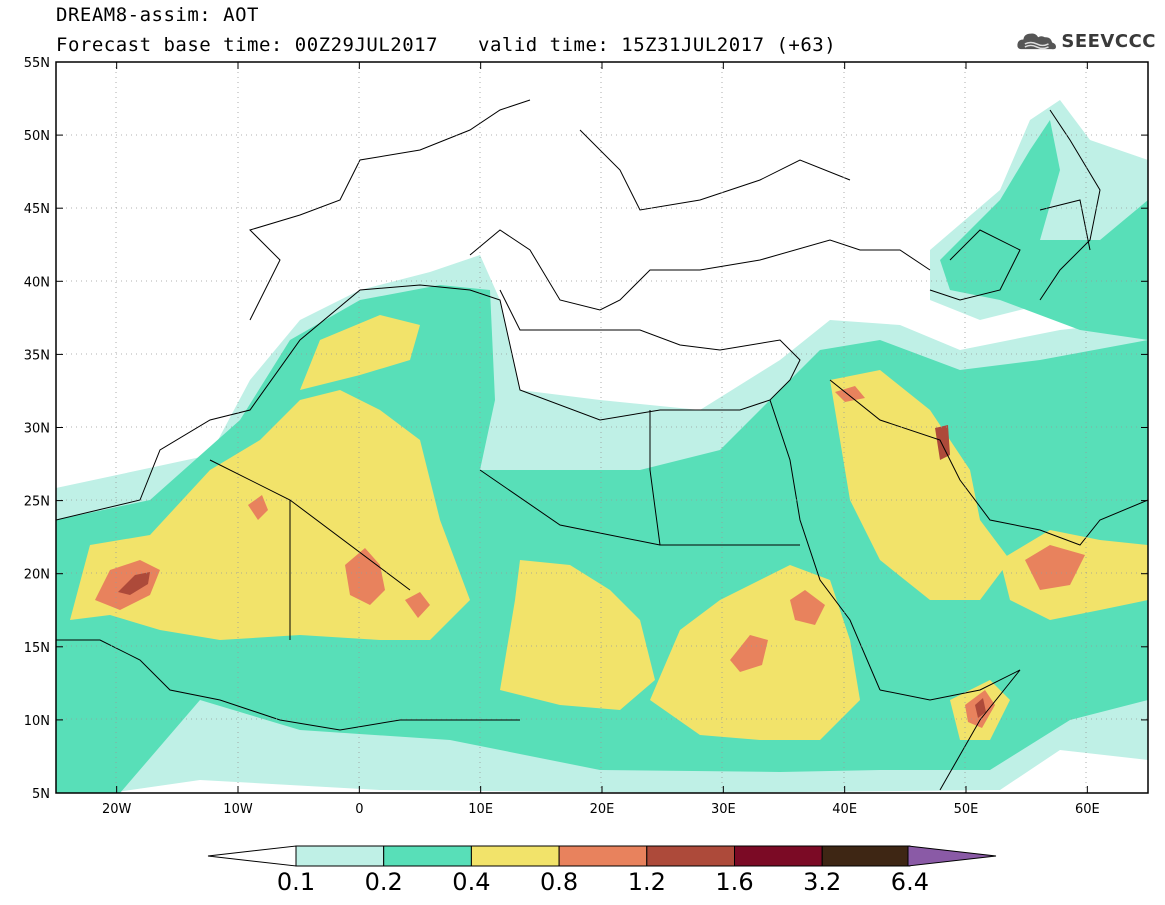 The height and width of the screenshot is (905, 1165). I want to click on aot-band-1.2-coast, so click(134, 583).